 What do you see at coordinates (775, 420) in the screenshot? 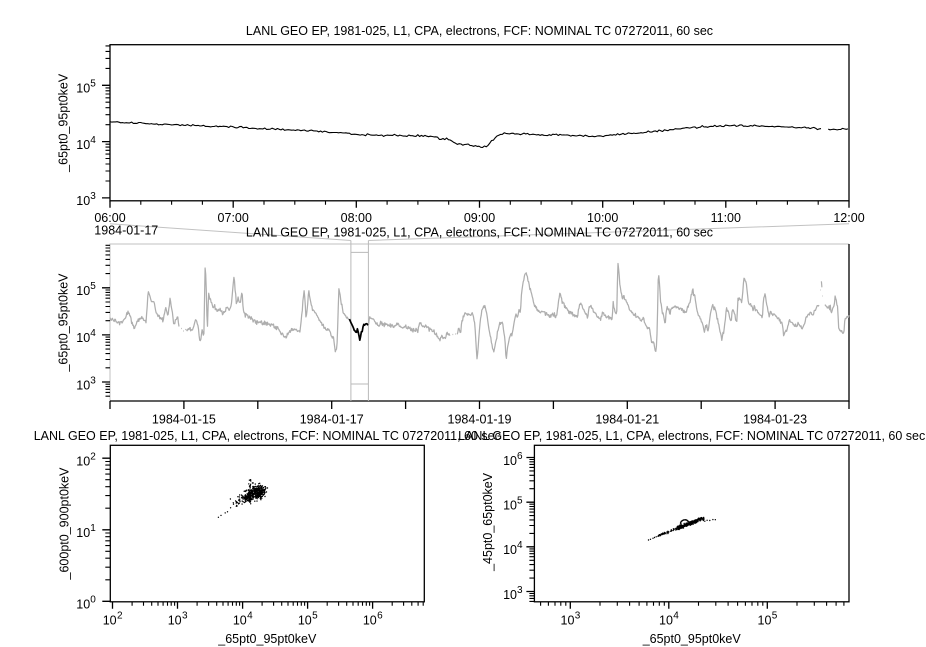
I see `svg-text: 1984-01-23` at bounding box center [775, 420].